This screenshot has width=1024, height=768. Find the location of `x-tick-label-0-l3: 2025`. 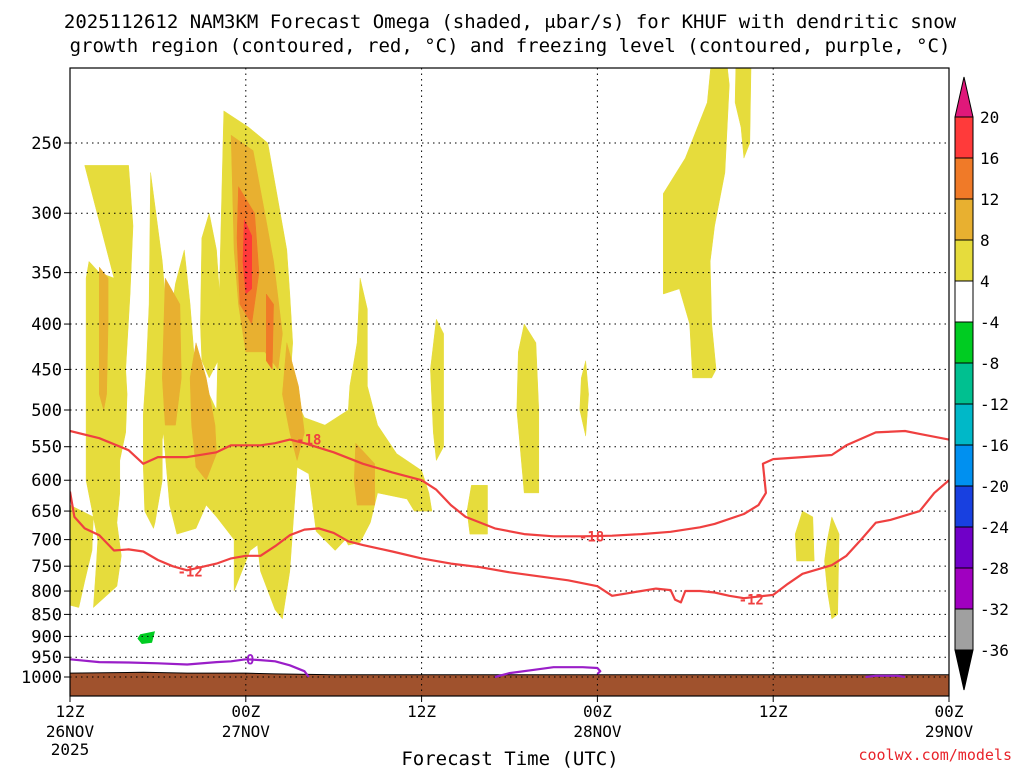

x-tick-label-0-l3: 2025 is located at coordinates (70, 749).